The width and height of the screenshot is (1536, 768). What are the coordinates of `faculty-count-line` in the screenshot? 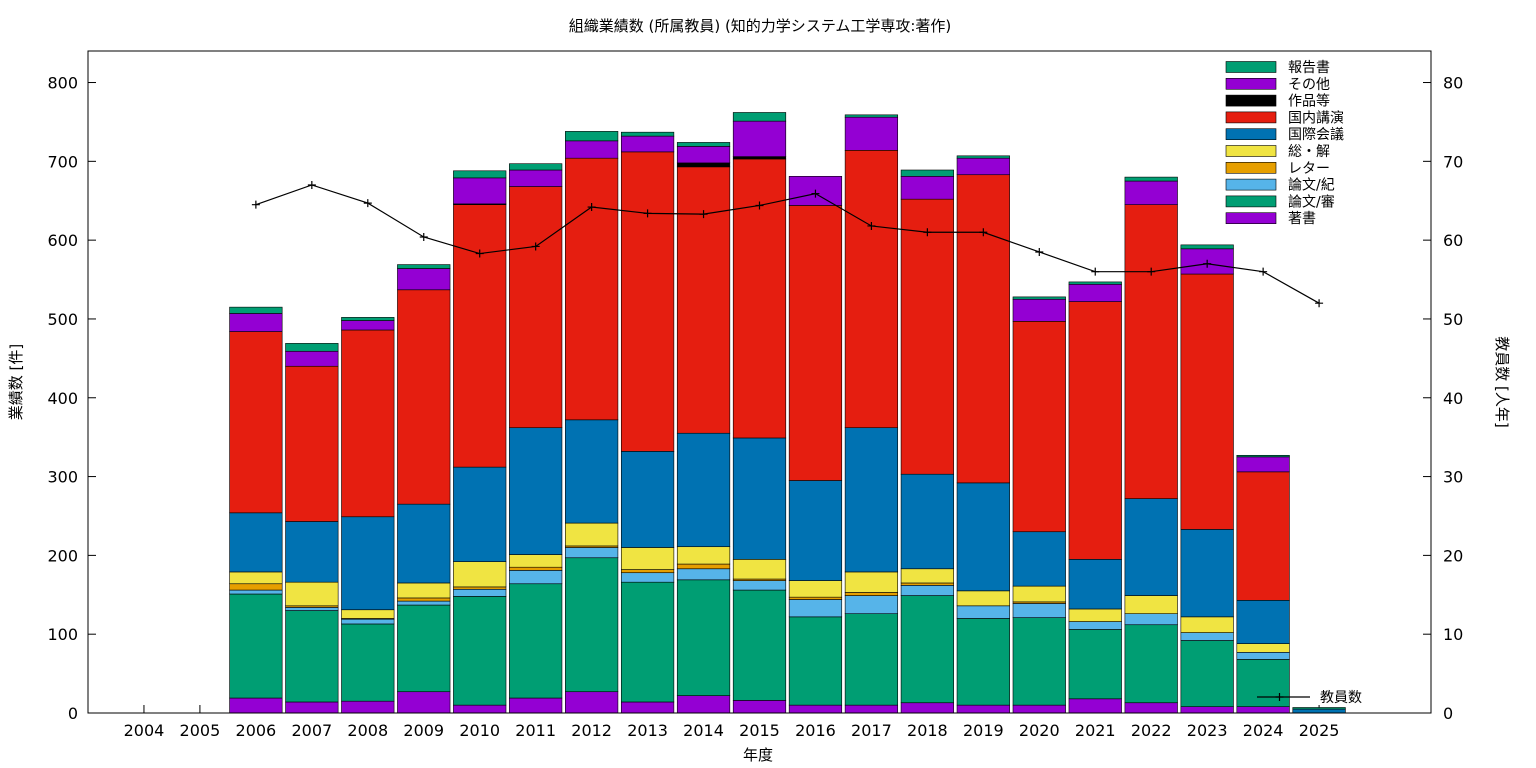 It's located at (787, 244).